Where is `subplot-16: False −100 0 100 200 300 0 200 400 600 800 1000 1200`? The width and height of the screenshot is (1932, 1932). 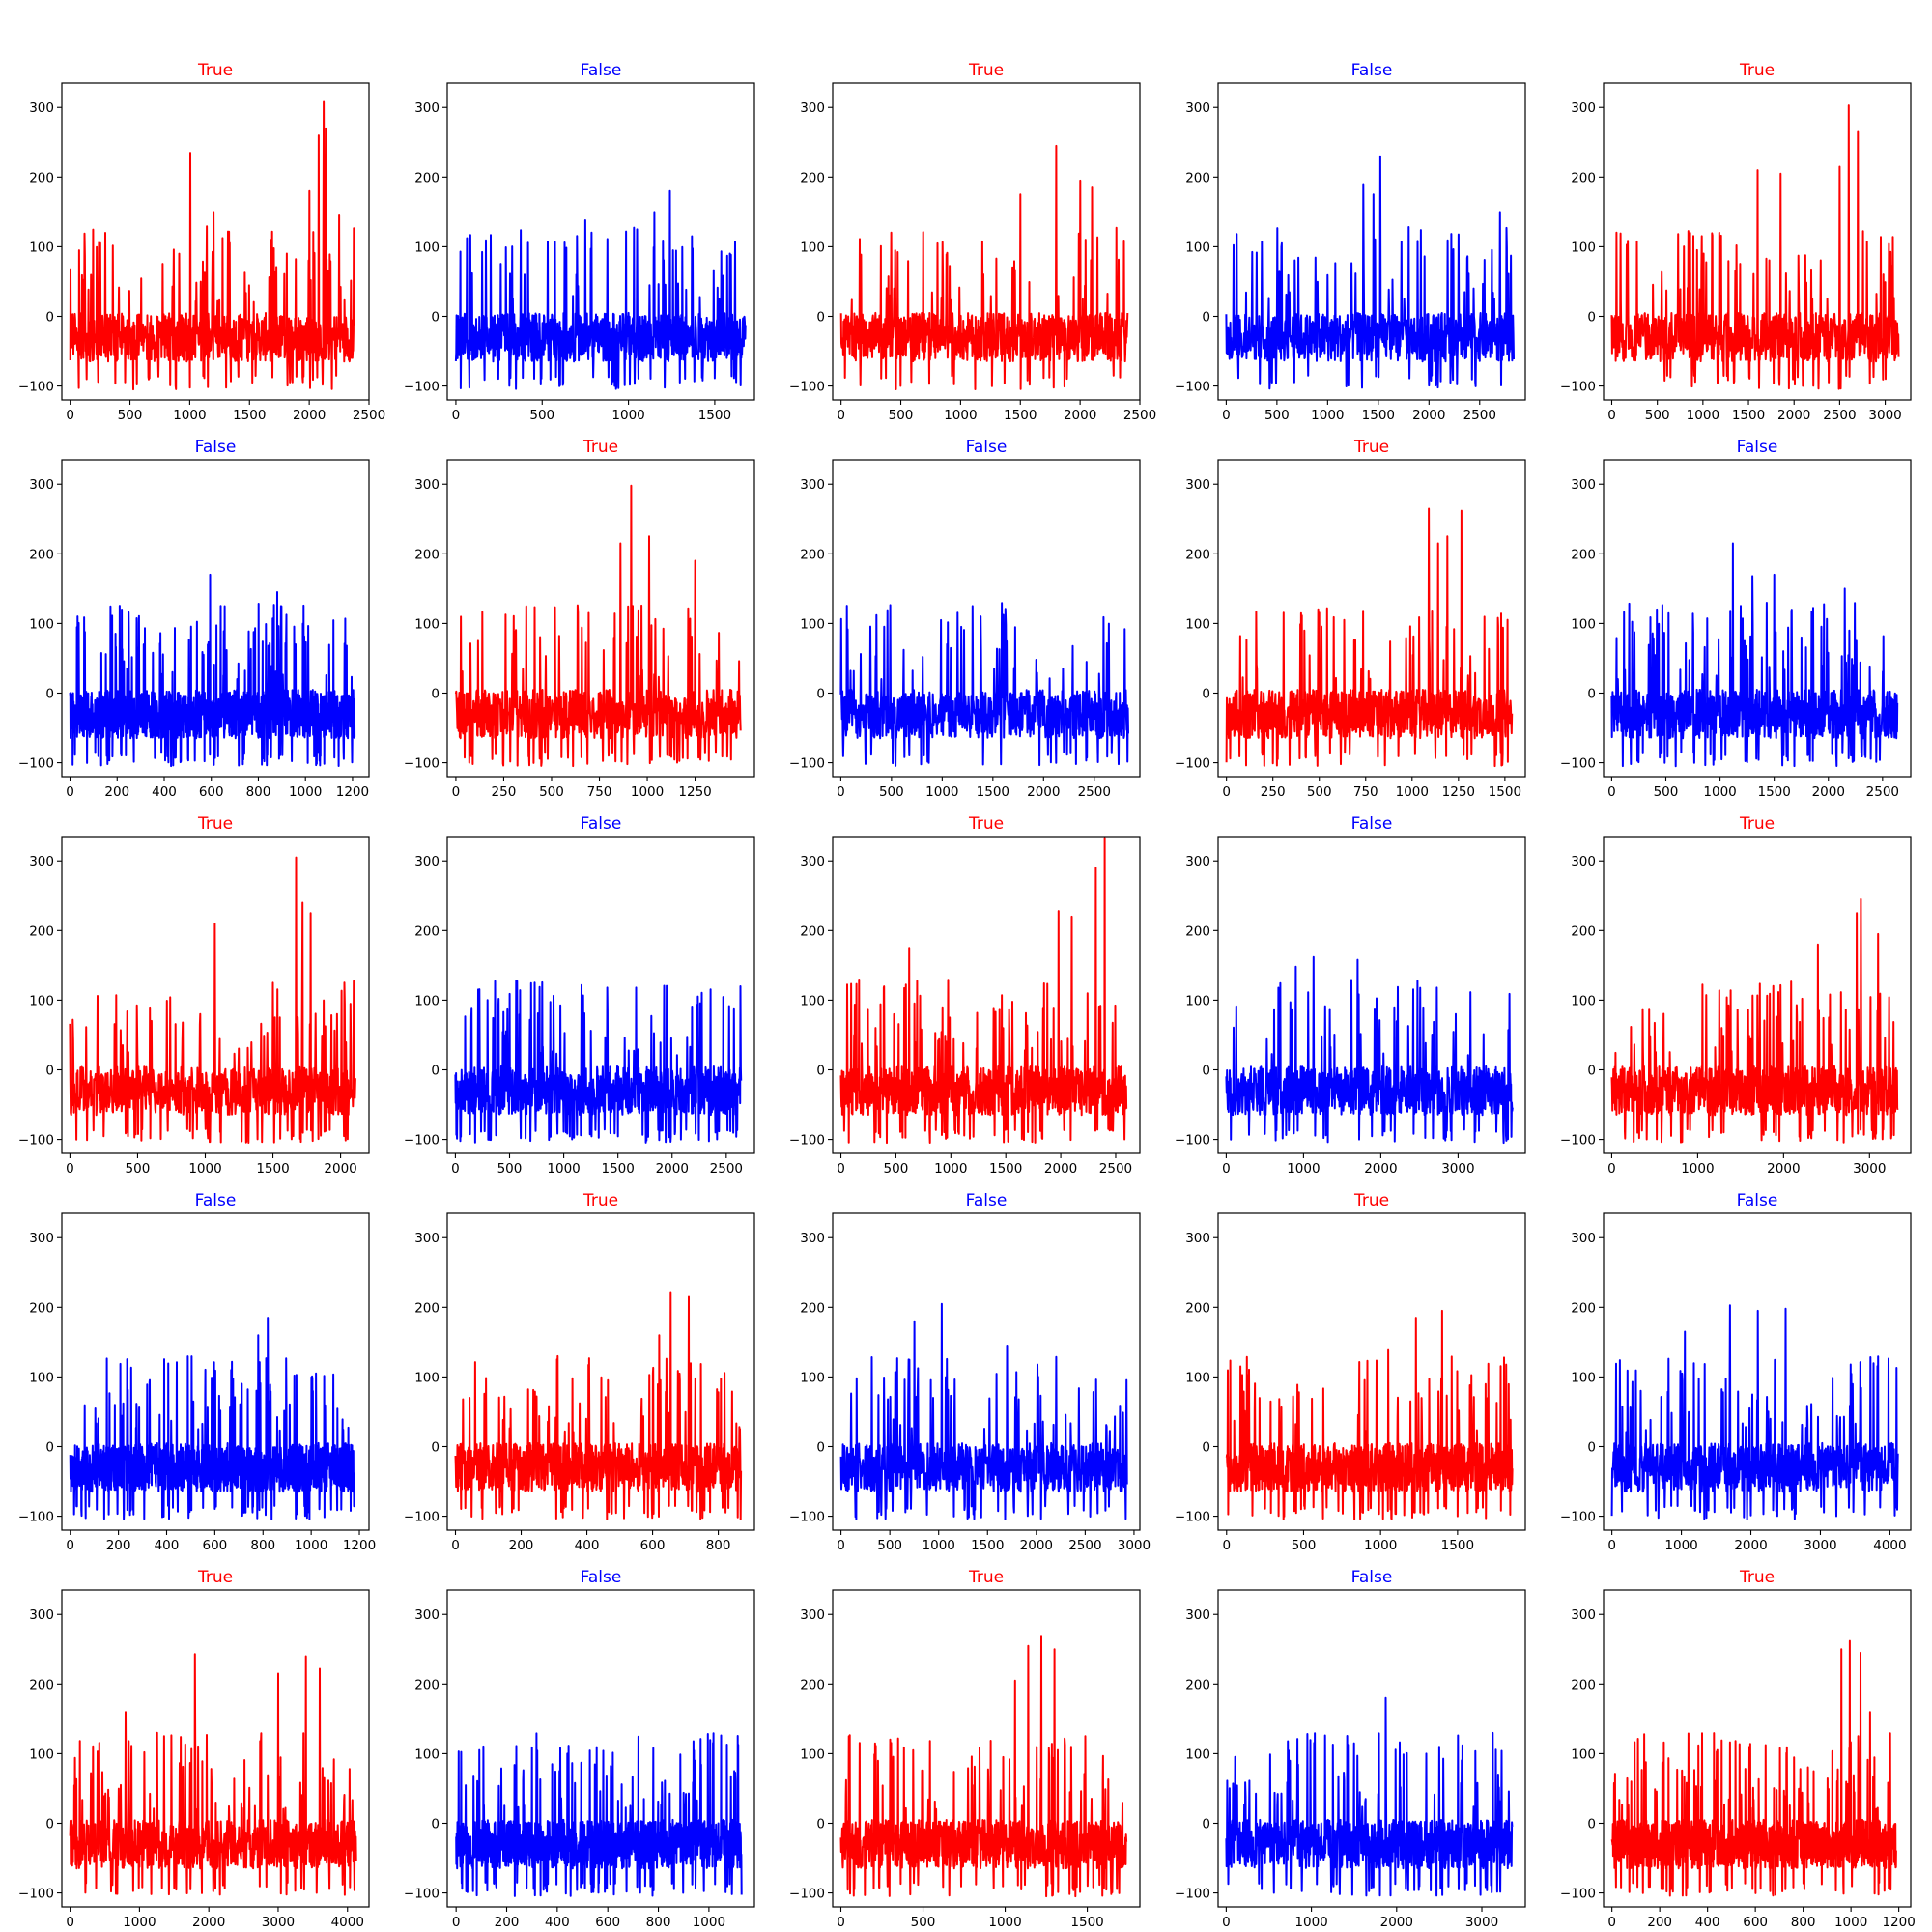
subplot-16: False −100 0 100 200 300 0 200 400 600 800 1000 1200 is located at coordinates (197, 1372).